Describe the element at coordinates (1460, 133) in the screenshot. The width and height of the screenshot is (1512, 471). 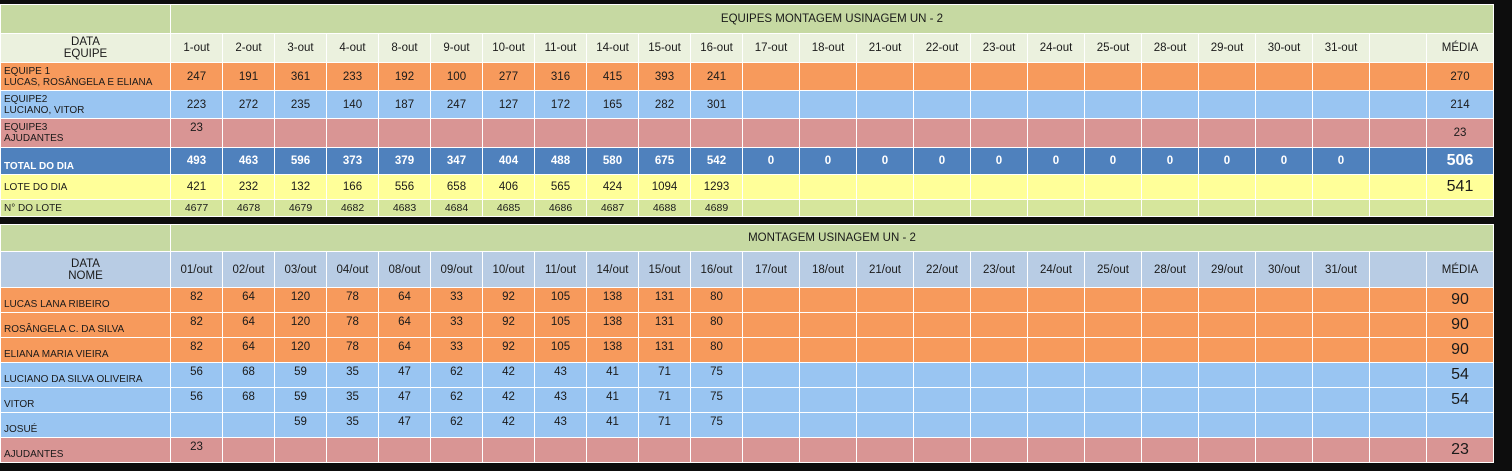
I see `team-average-cell: 23` at that location.